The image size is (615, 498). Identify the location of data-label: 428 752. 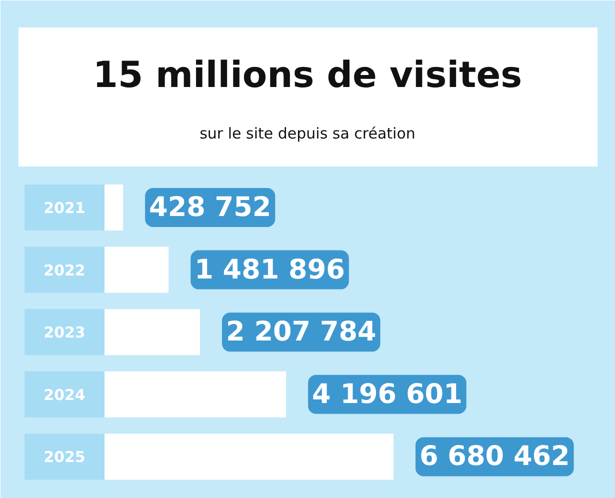
(210, 207).